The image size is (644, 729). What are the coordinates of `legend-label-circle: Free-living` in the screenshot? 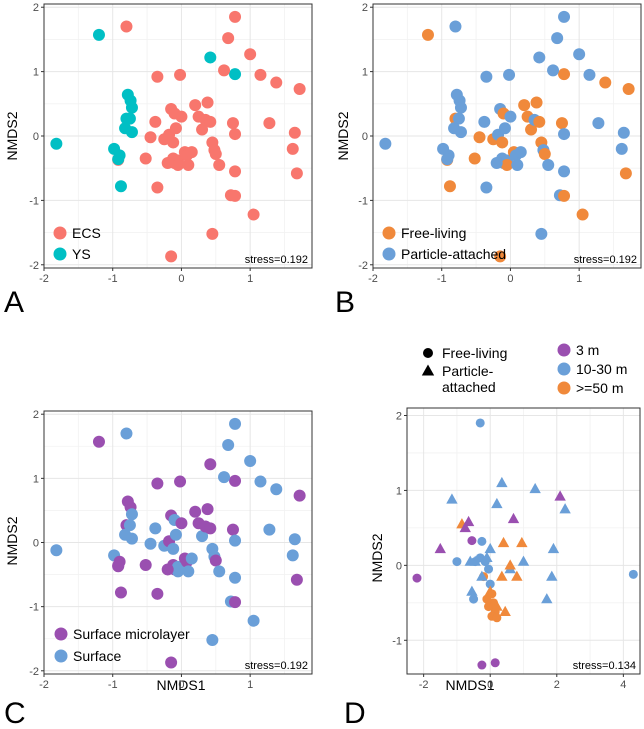 It's located at (474, 353).